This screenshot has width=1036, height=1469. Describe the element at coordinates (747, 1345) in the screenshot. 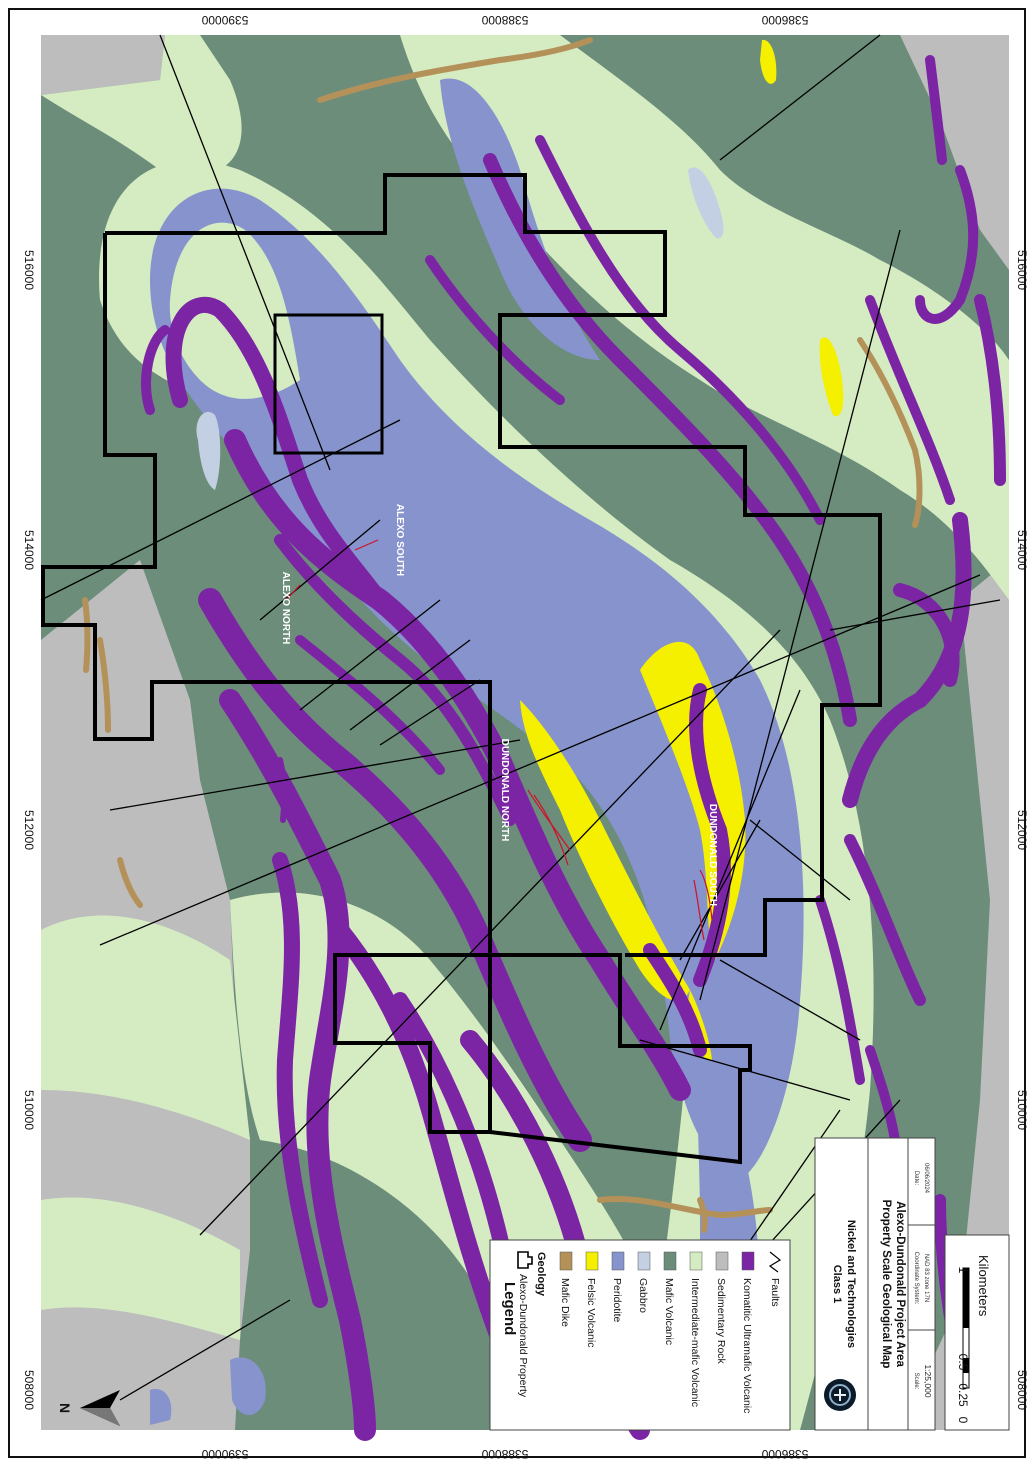

I see `legend-item-label: Komatitic Ultramafic Volcanic` at that location.